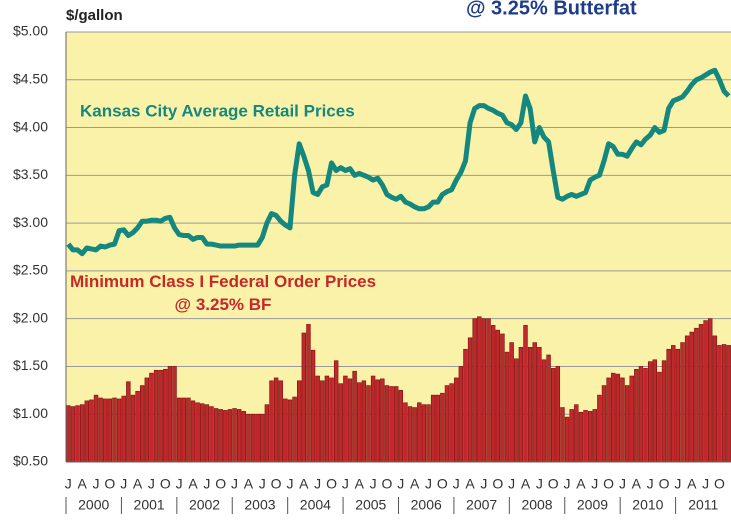 This screenshot has height=520, width=731. Describe the element at coordinates (149, 505) in the screenshot. I see `year-label: 2001` at that location.